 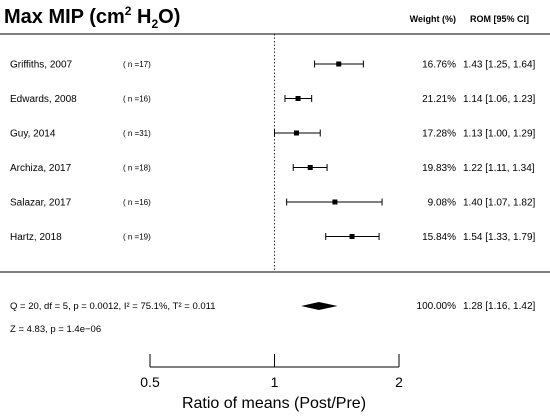 What do you see at coordinates (442, 203) in the screenshot?
I see `study-weight: 9.08%` at bounding box center [442, 203].